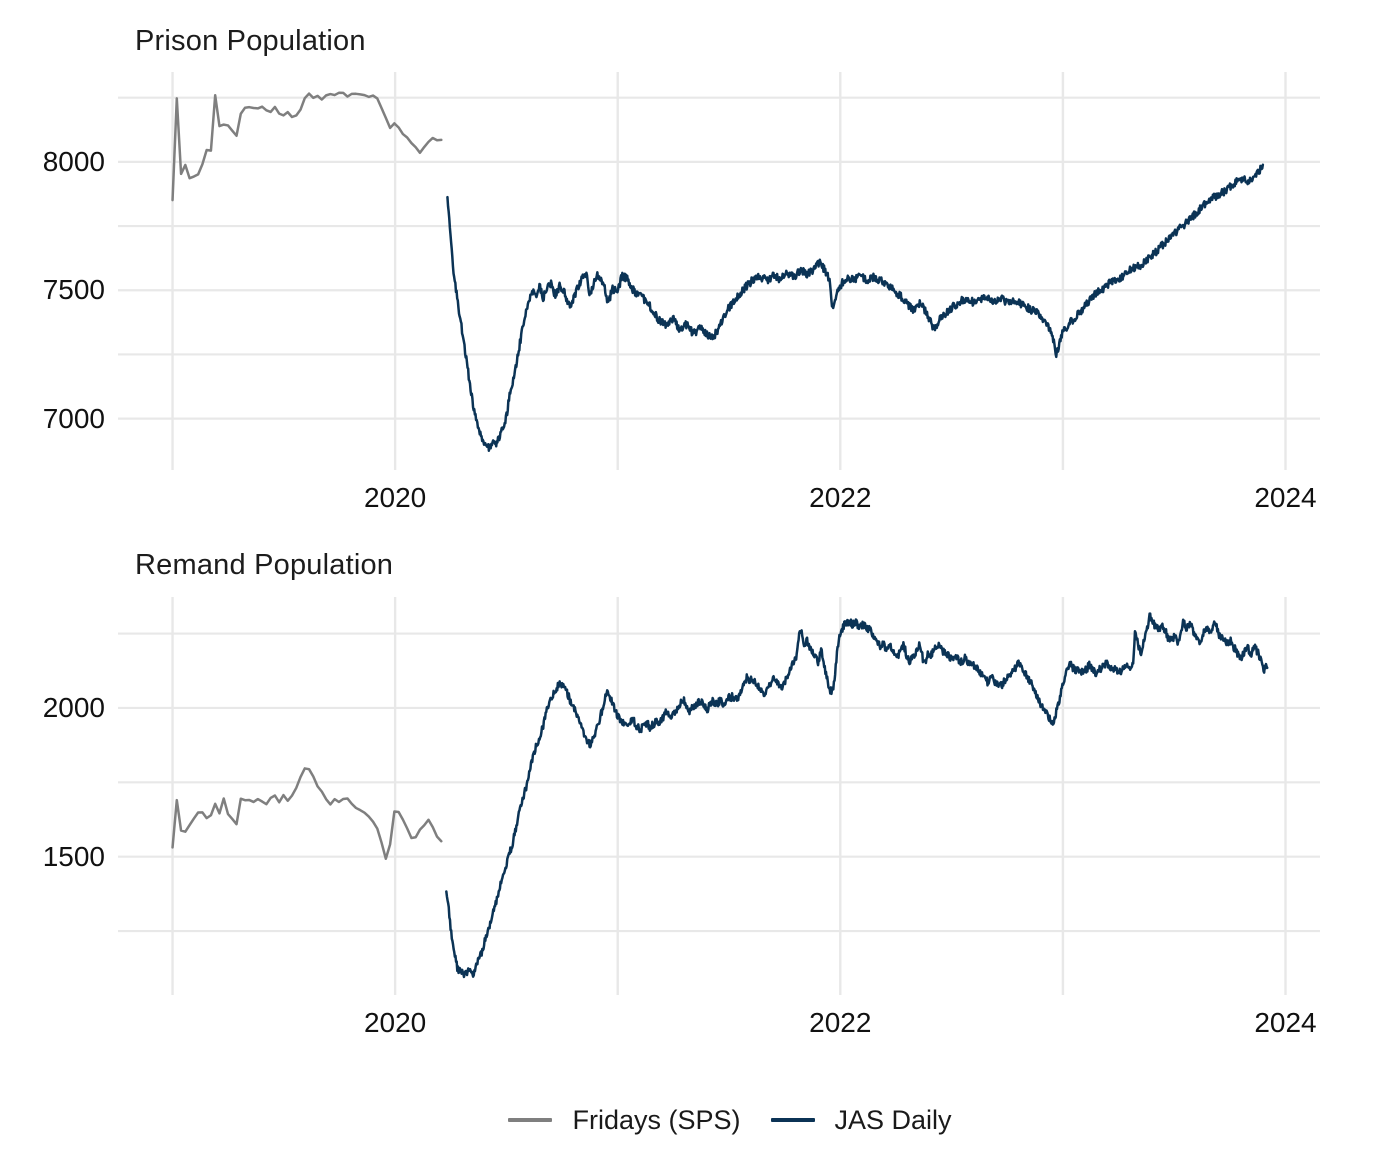  I want to click on legend-item-jas-daily: JAS Daily, so click(861, 1120).